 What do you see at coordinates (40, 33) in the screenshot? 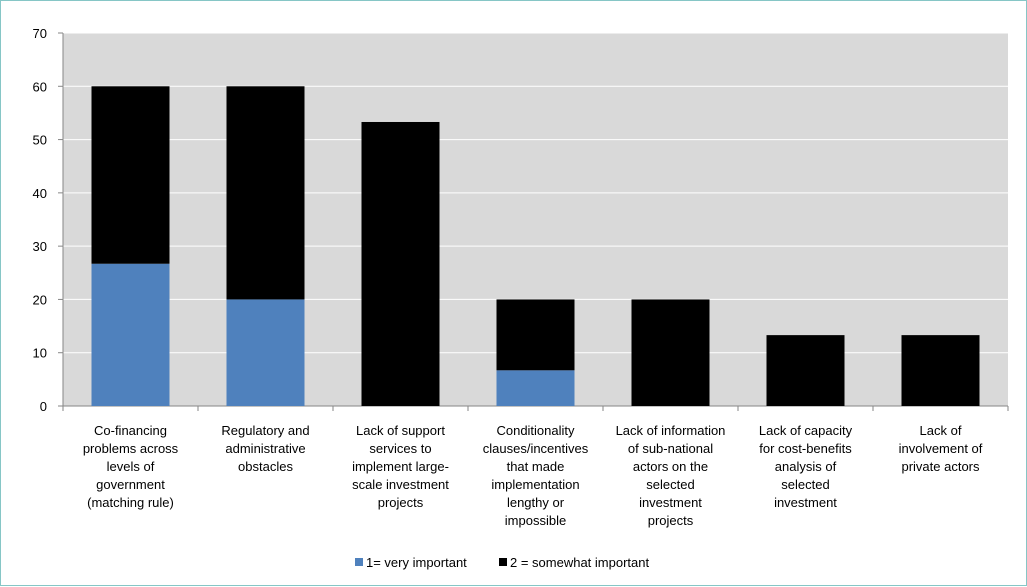
I see `y-tick-label: 70` at bounding box center [40, 33].